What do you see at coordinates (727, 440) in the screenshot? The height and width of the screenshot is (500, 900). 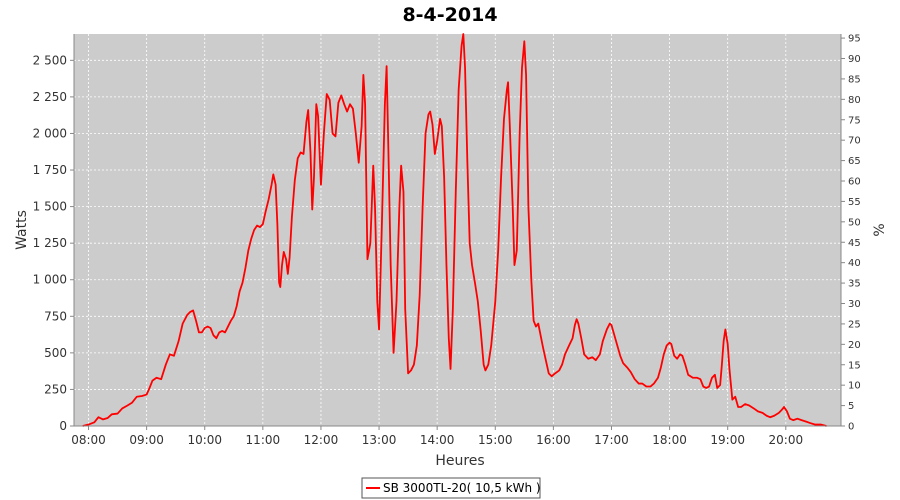 I see `x-tick-label: 19:00` at bounding box center [727, 440].